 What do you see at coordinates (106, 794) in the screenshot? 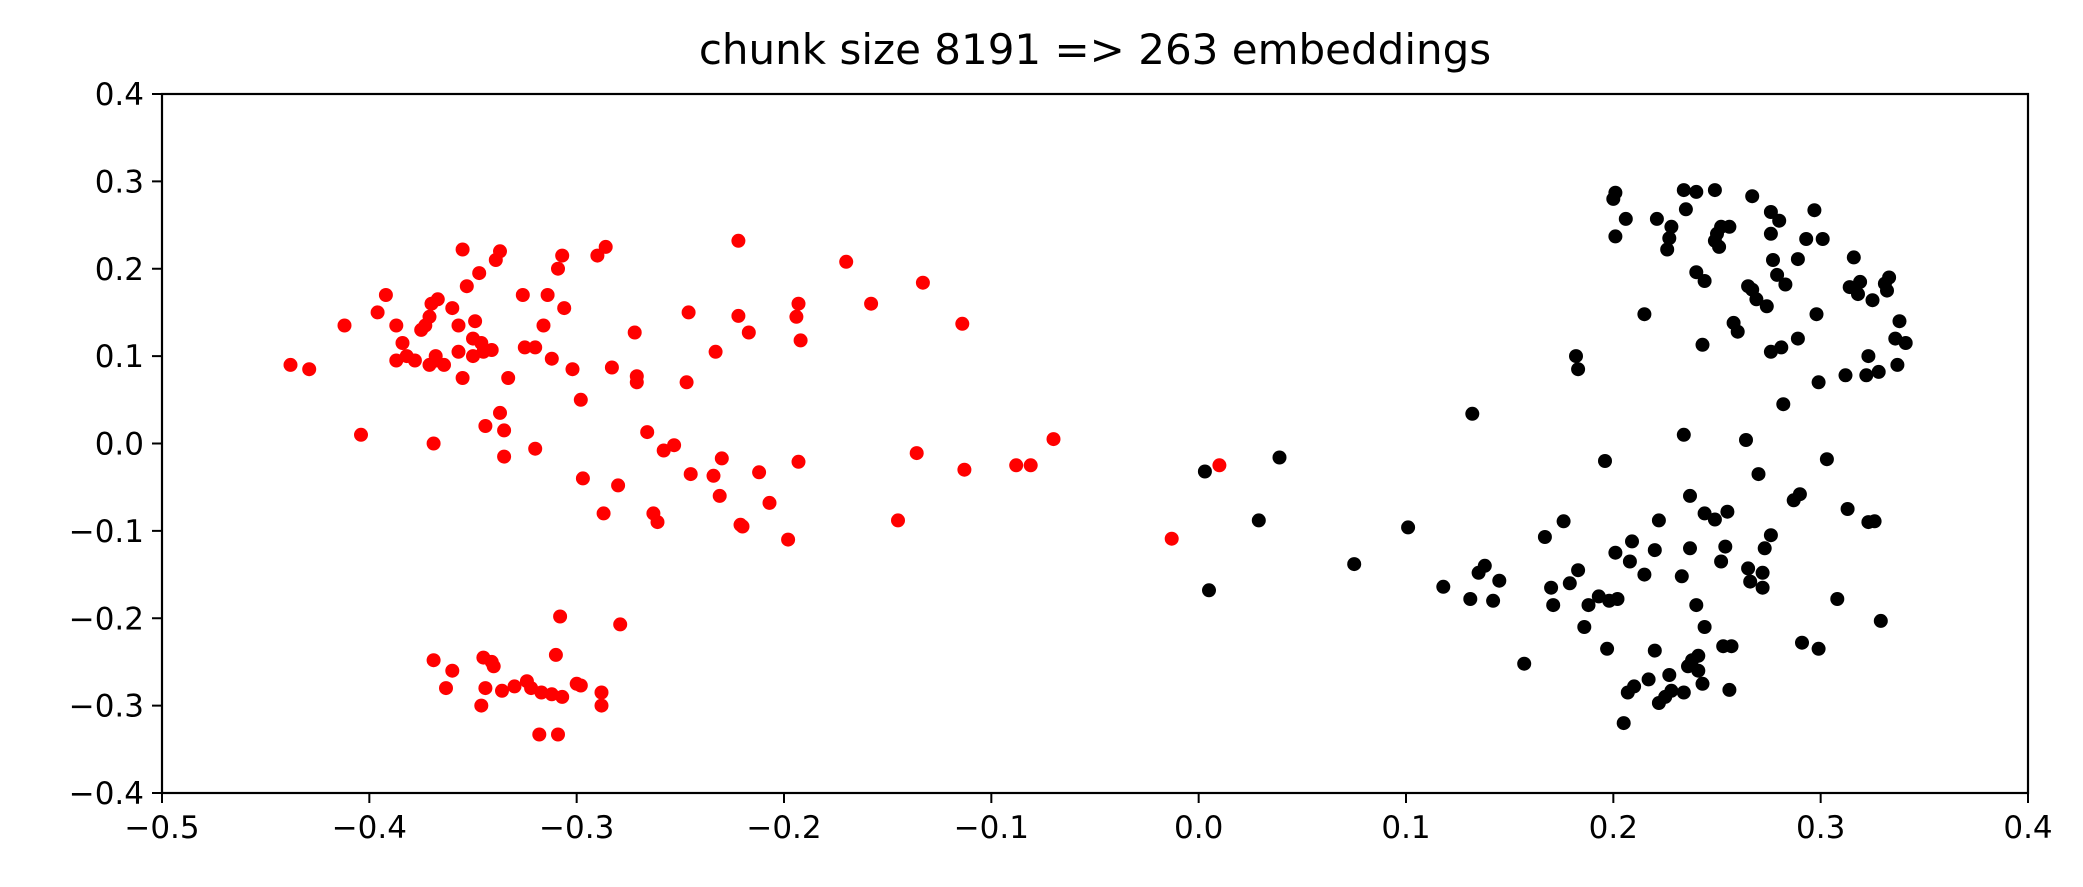
I see `y-tick-label-8: −0.4` at bounding box center [106, 794].